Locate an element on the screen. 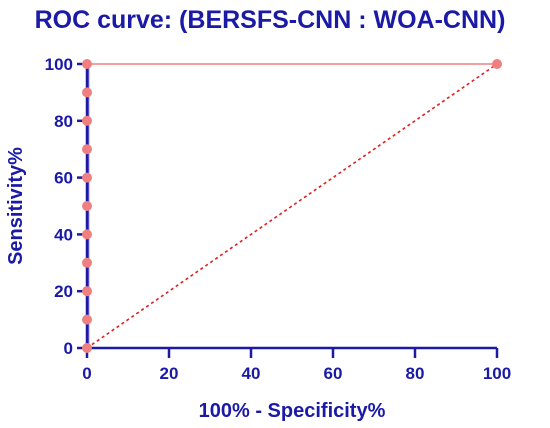  x-tick-label: 60 is located at coordinates (333, 373).